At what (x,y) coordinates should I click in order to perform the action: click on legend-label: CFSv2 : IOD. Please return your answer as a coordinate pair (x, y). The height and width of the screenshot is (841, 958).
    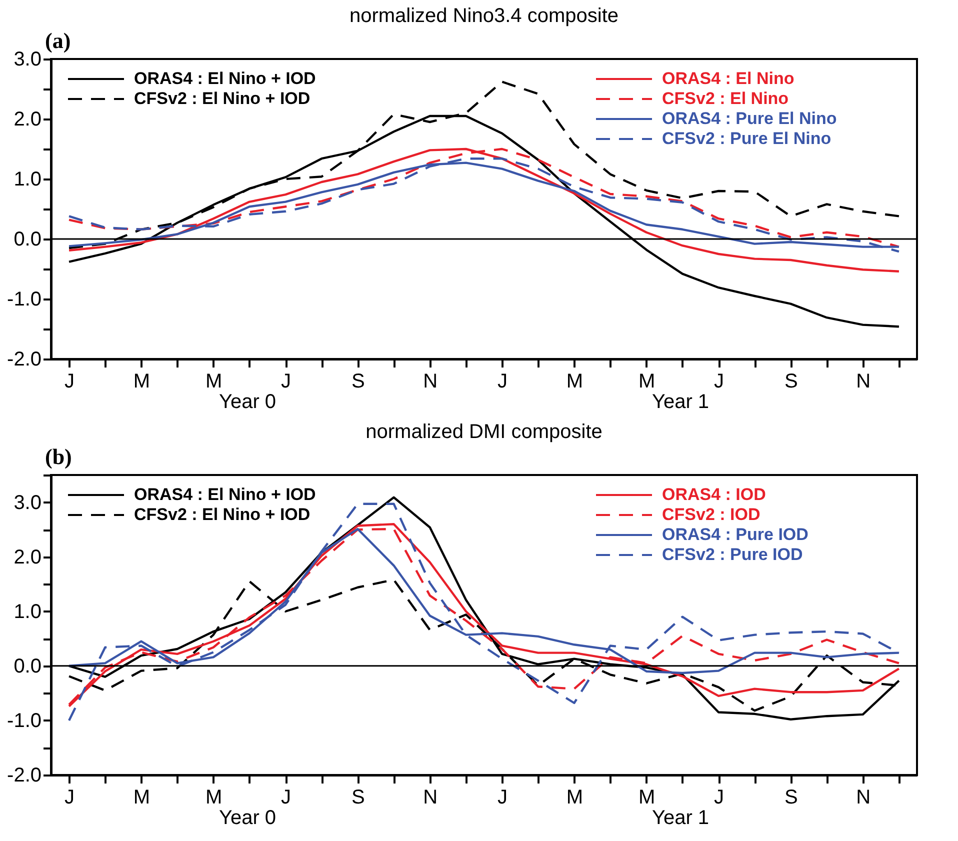
    Looking at the image, I should click on (711, 514).